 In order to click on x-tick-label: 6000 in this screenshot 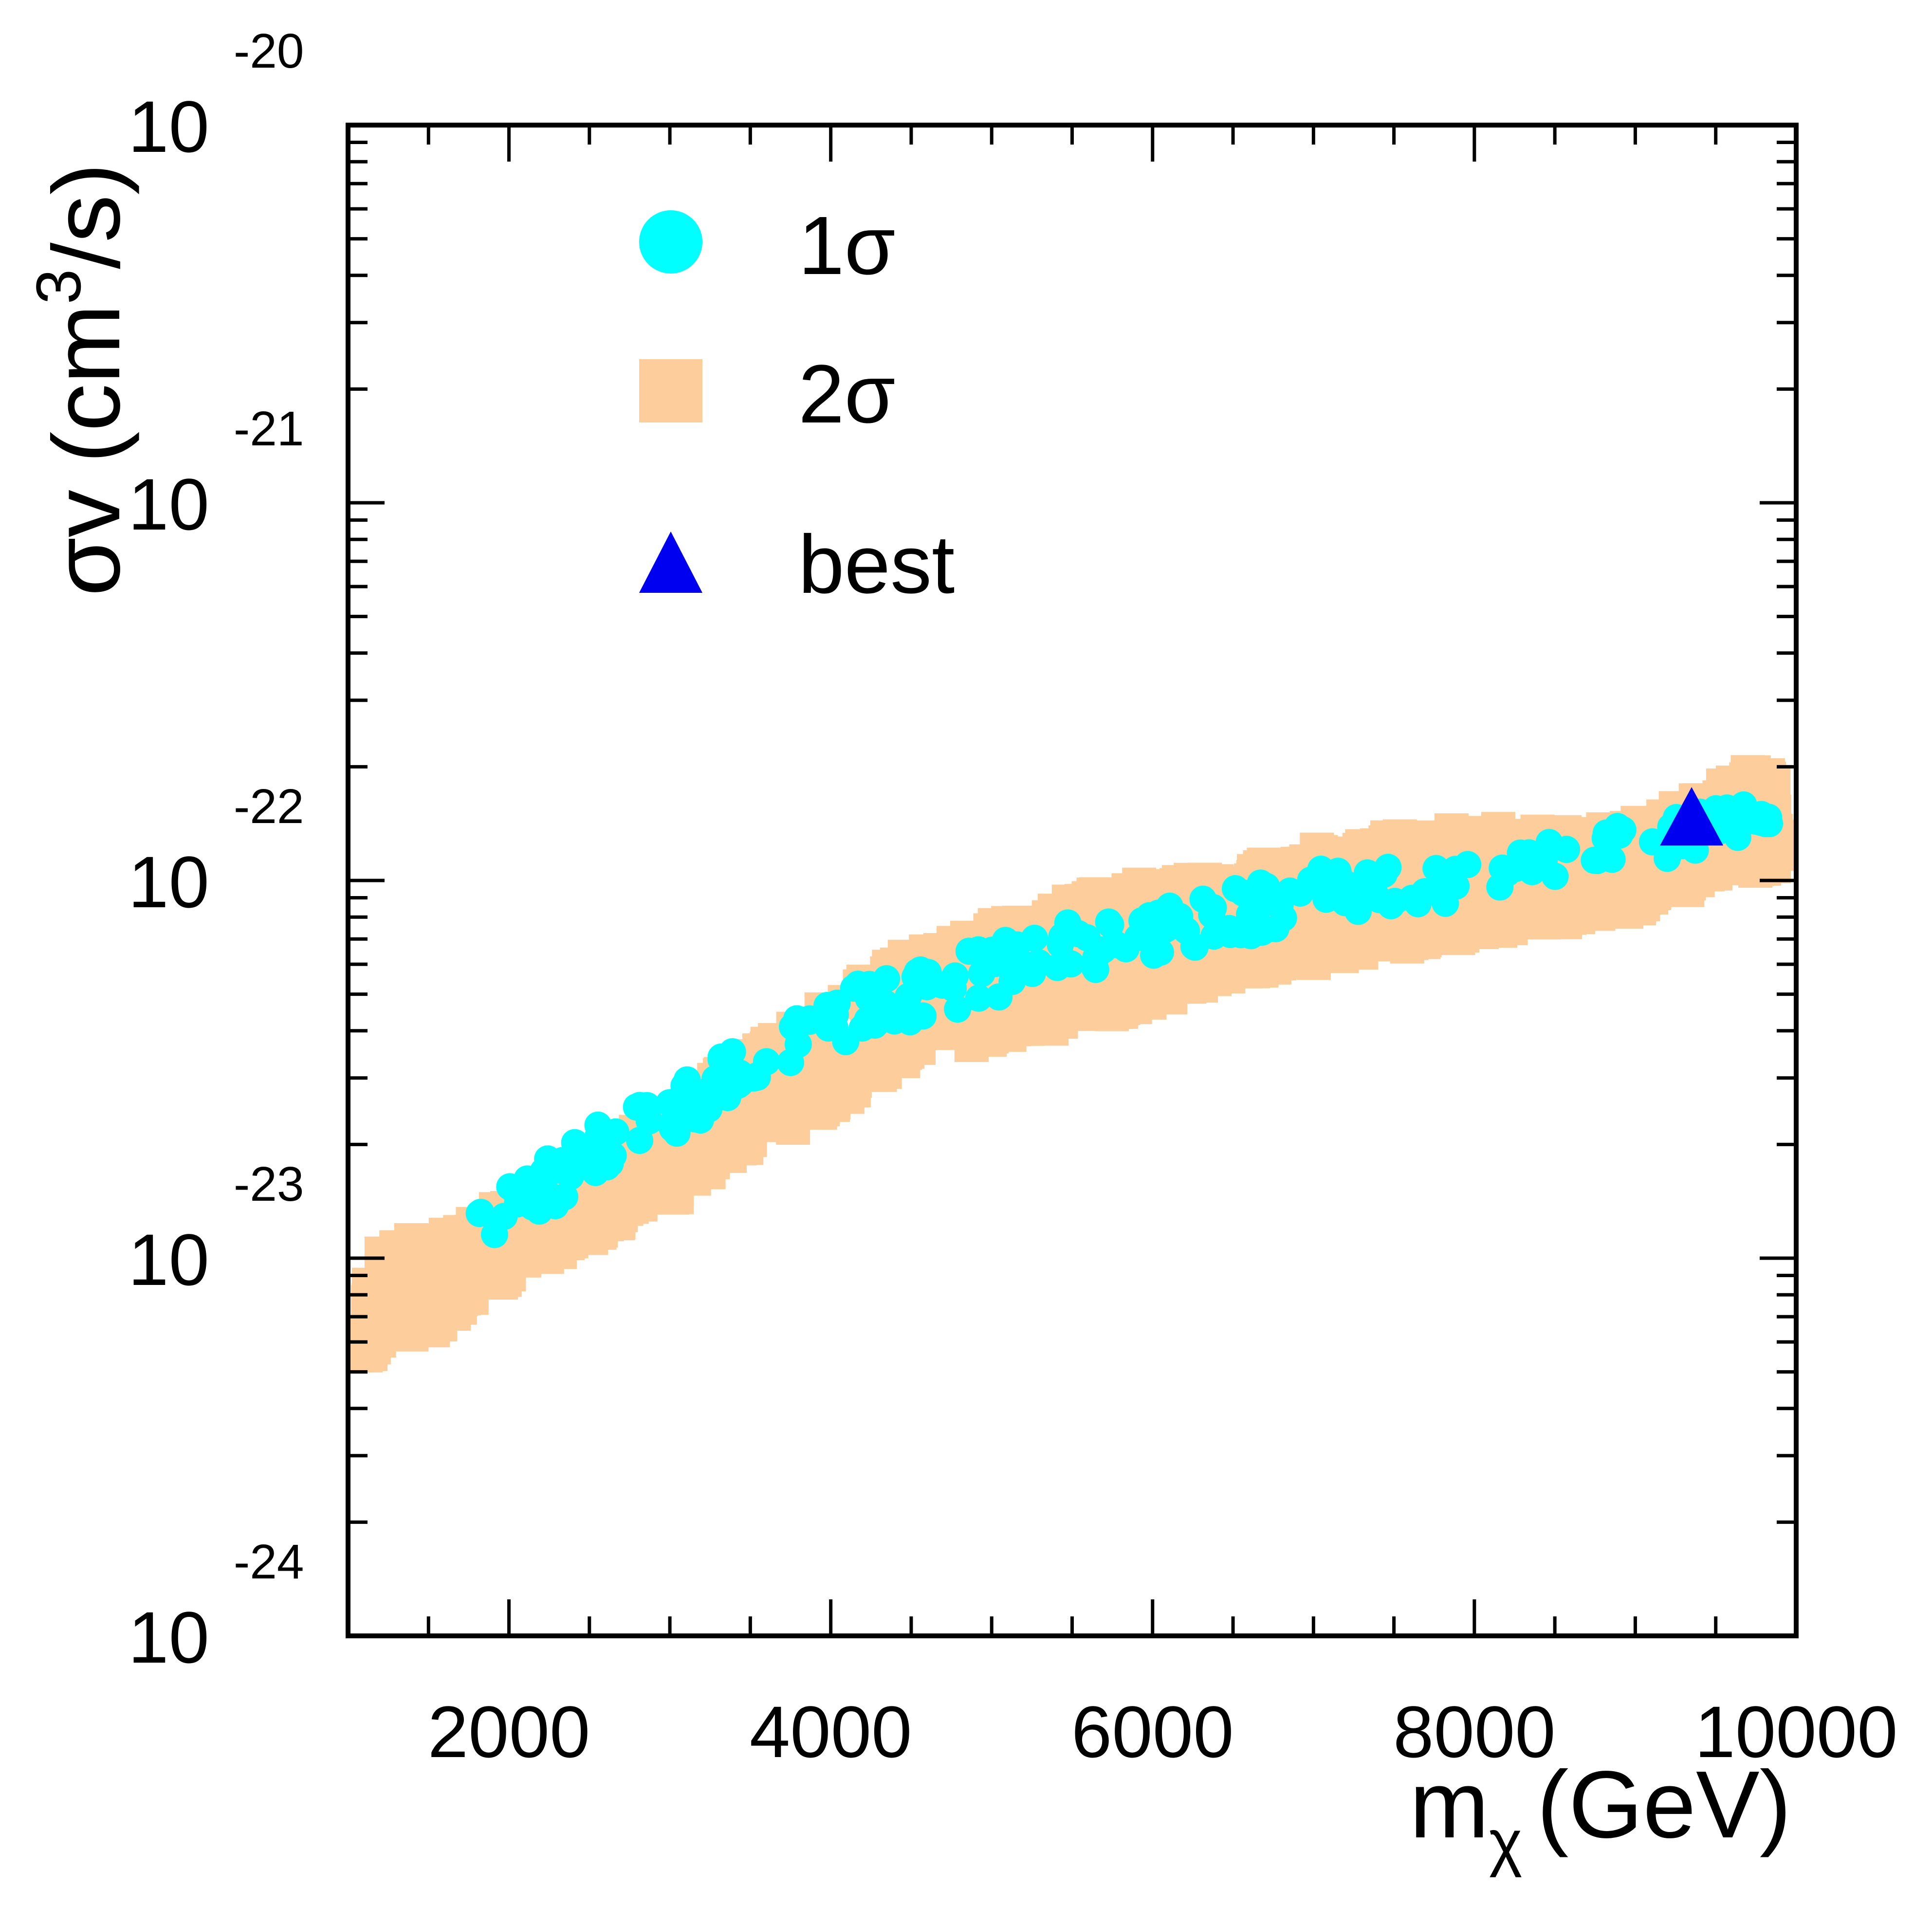, I will do `click(1152, 1732)`.